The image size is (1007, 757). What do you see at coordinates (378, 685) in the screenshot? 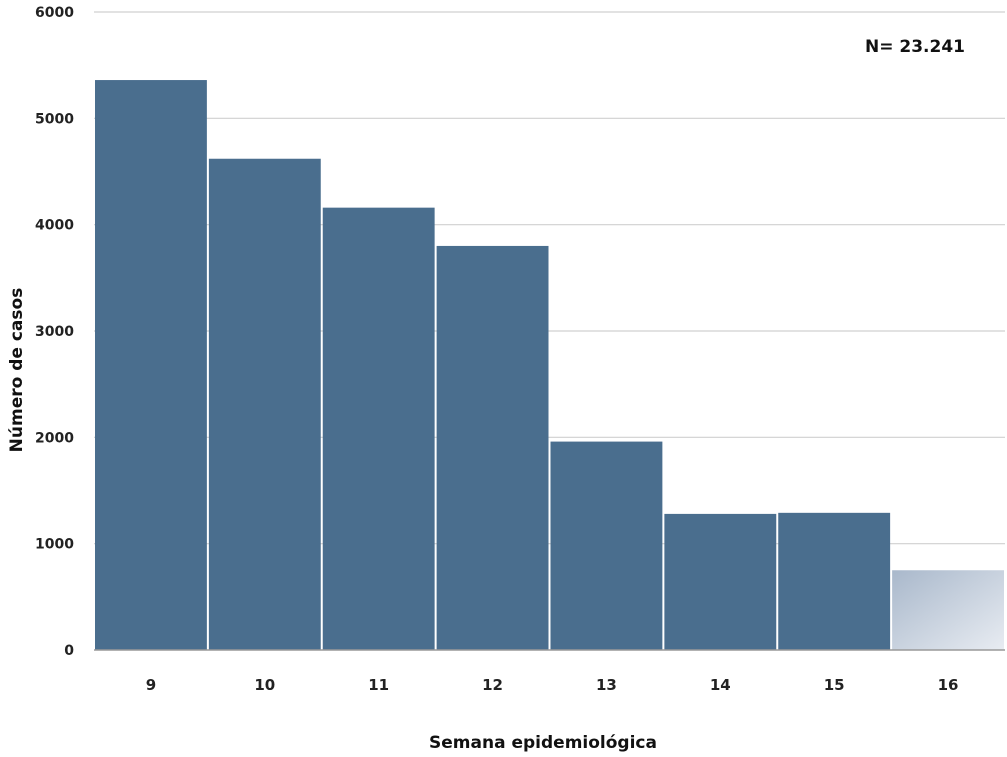
I see `x-tick-label: 11` at bounding box center [378, 685].